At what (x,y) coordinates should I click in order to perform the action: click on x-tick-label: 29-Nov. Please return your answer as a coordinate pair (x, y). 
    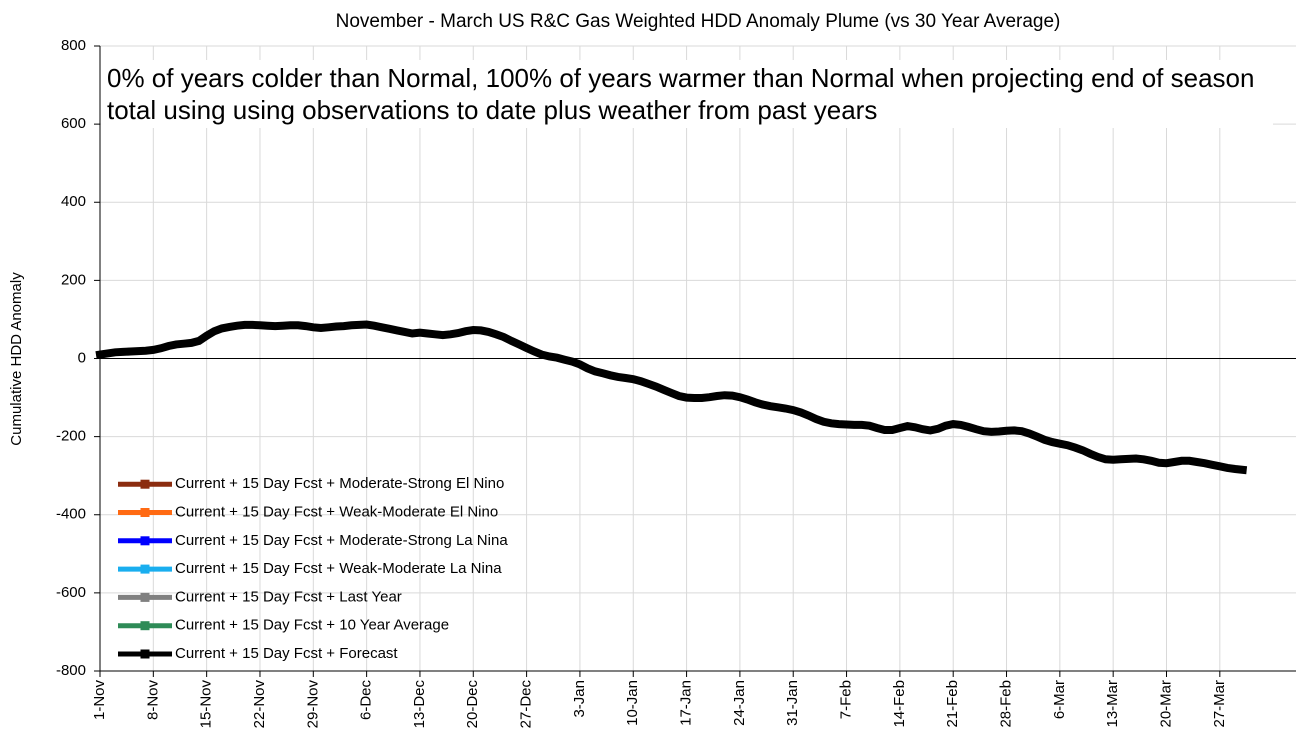
    Looking at the image, I should click on (312, 704).